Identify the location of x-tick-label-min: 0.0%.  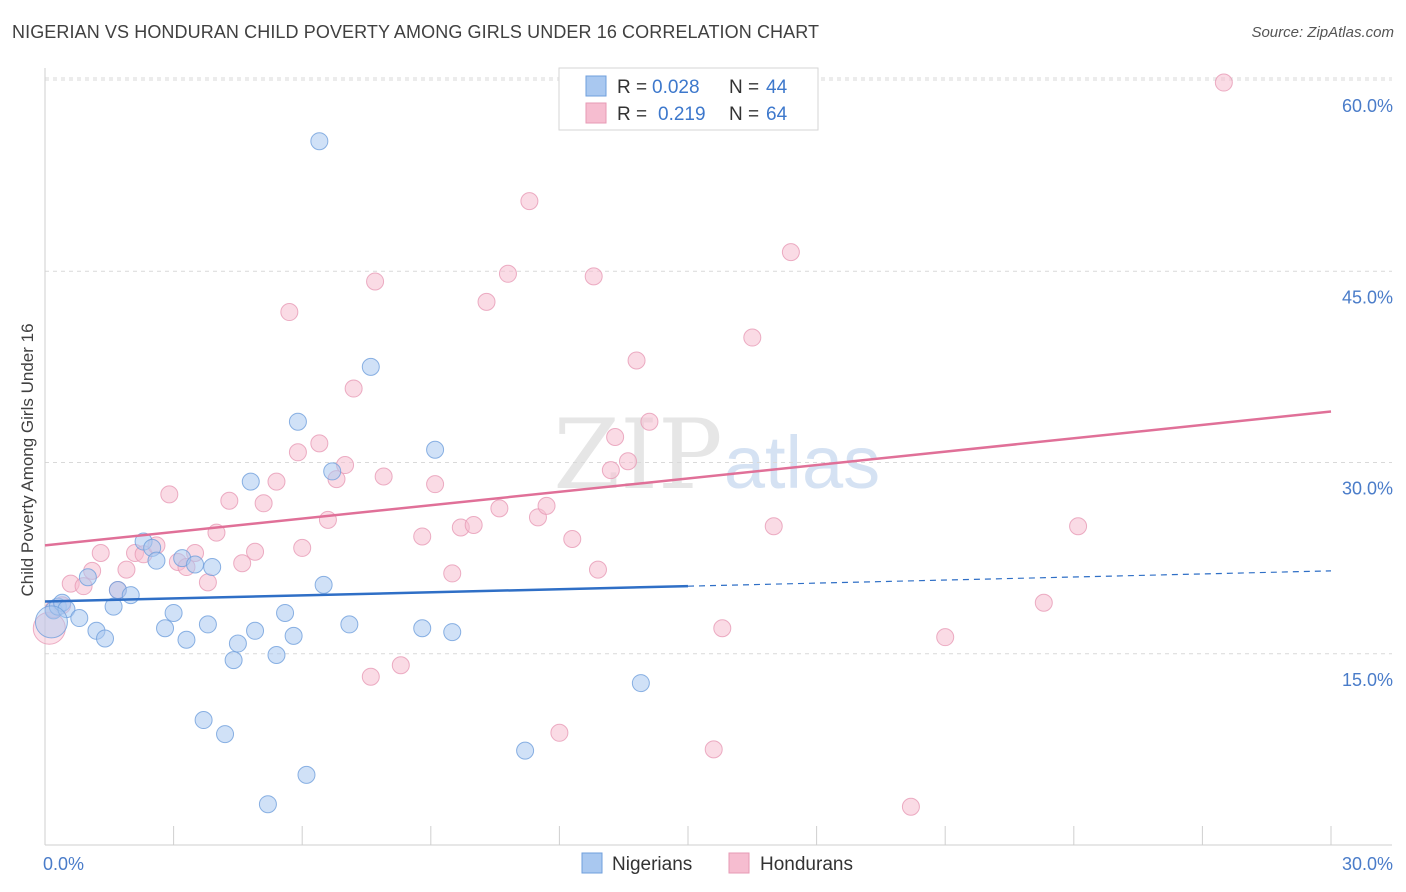
(63, 864).